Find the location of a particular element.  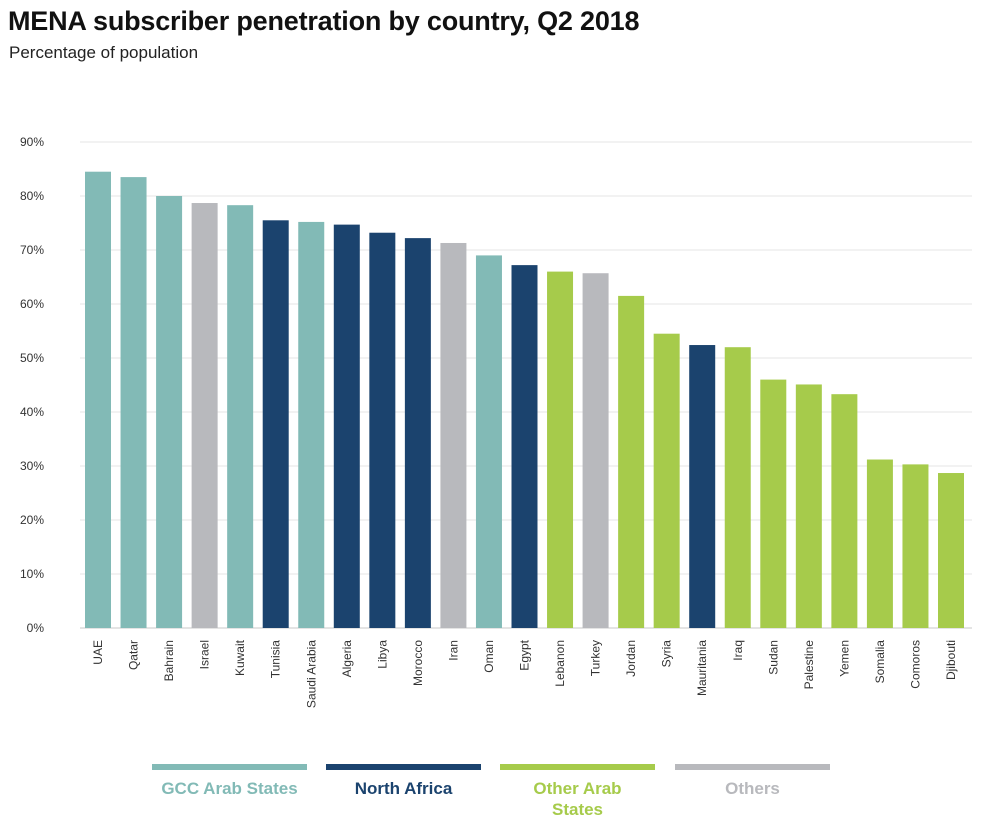

legend-swatch-gcc is located at coordinates (229, 767).